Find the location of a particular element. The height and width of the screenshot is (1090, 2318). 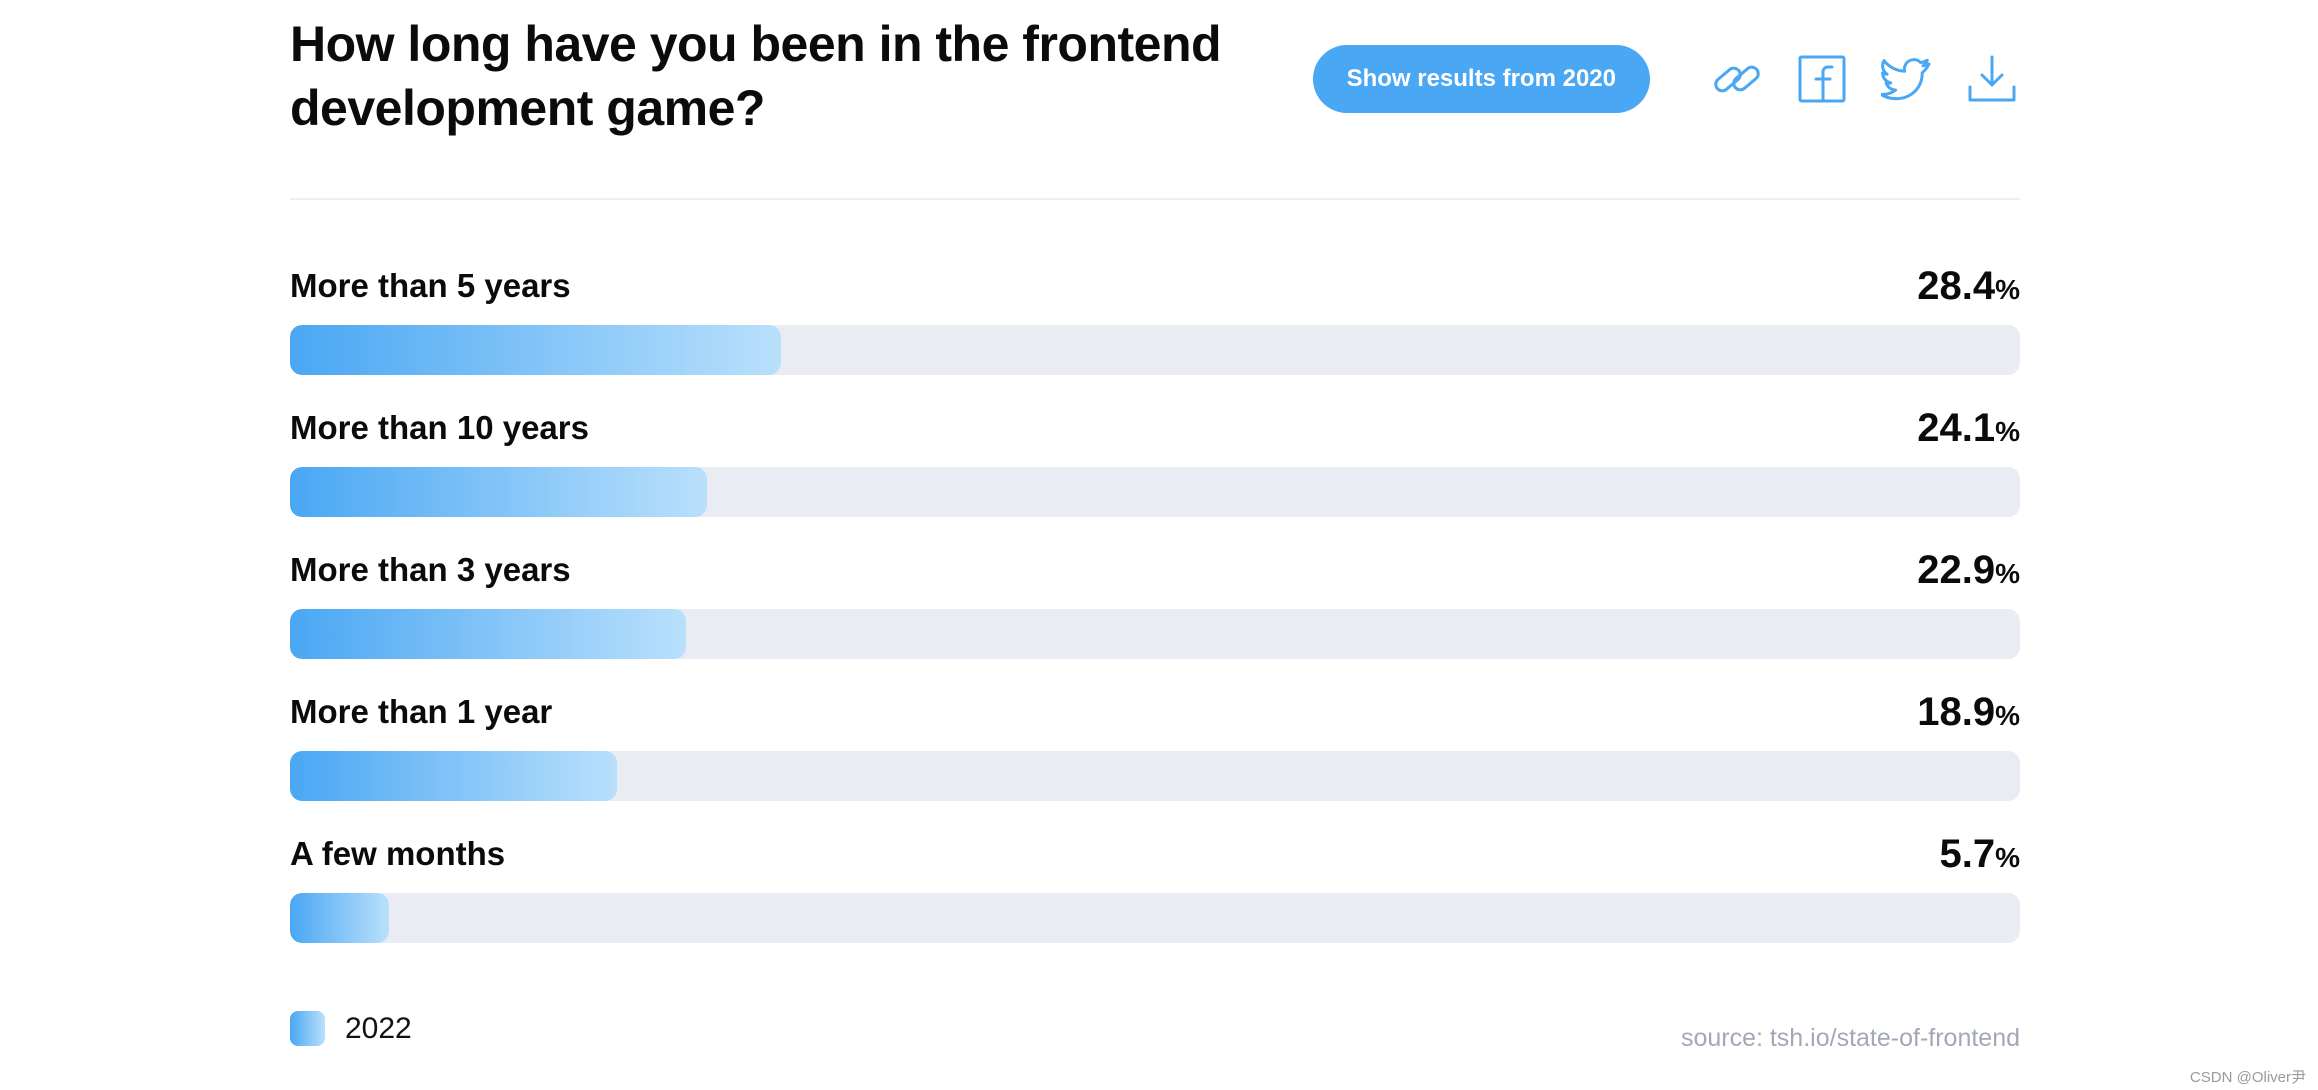

bar-row: A few months 5.7% is located at coordinates (1155, 897).